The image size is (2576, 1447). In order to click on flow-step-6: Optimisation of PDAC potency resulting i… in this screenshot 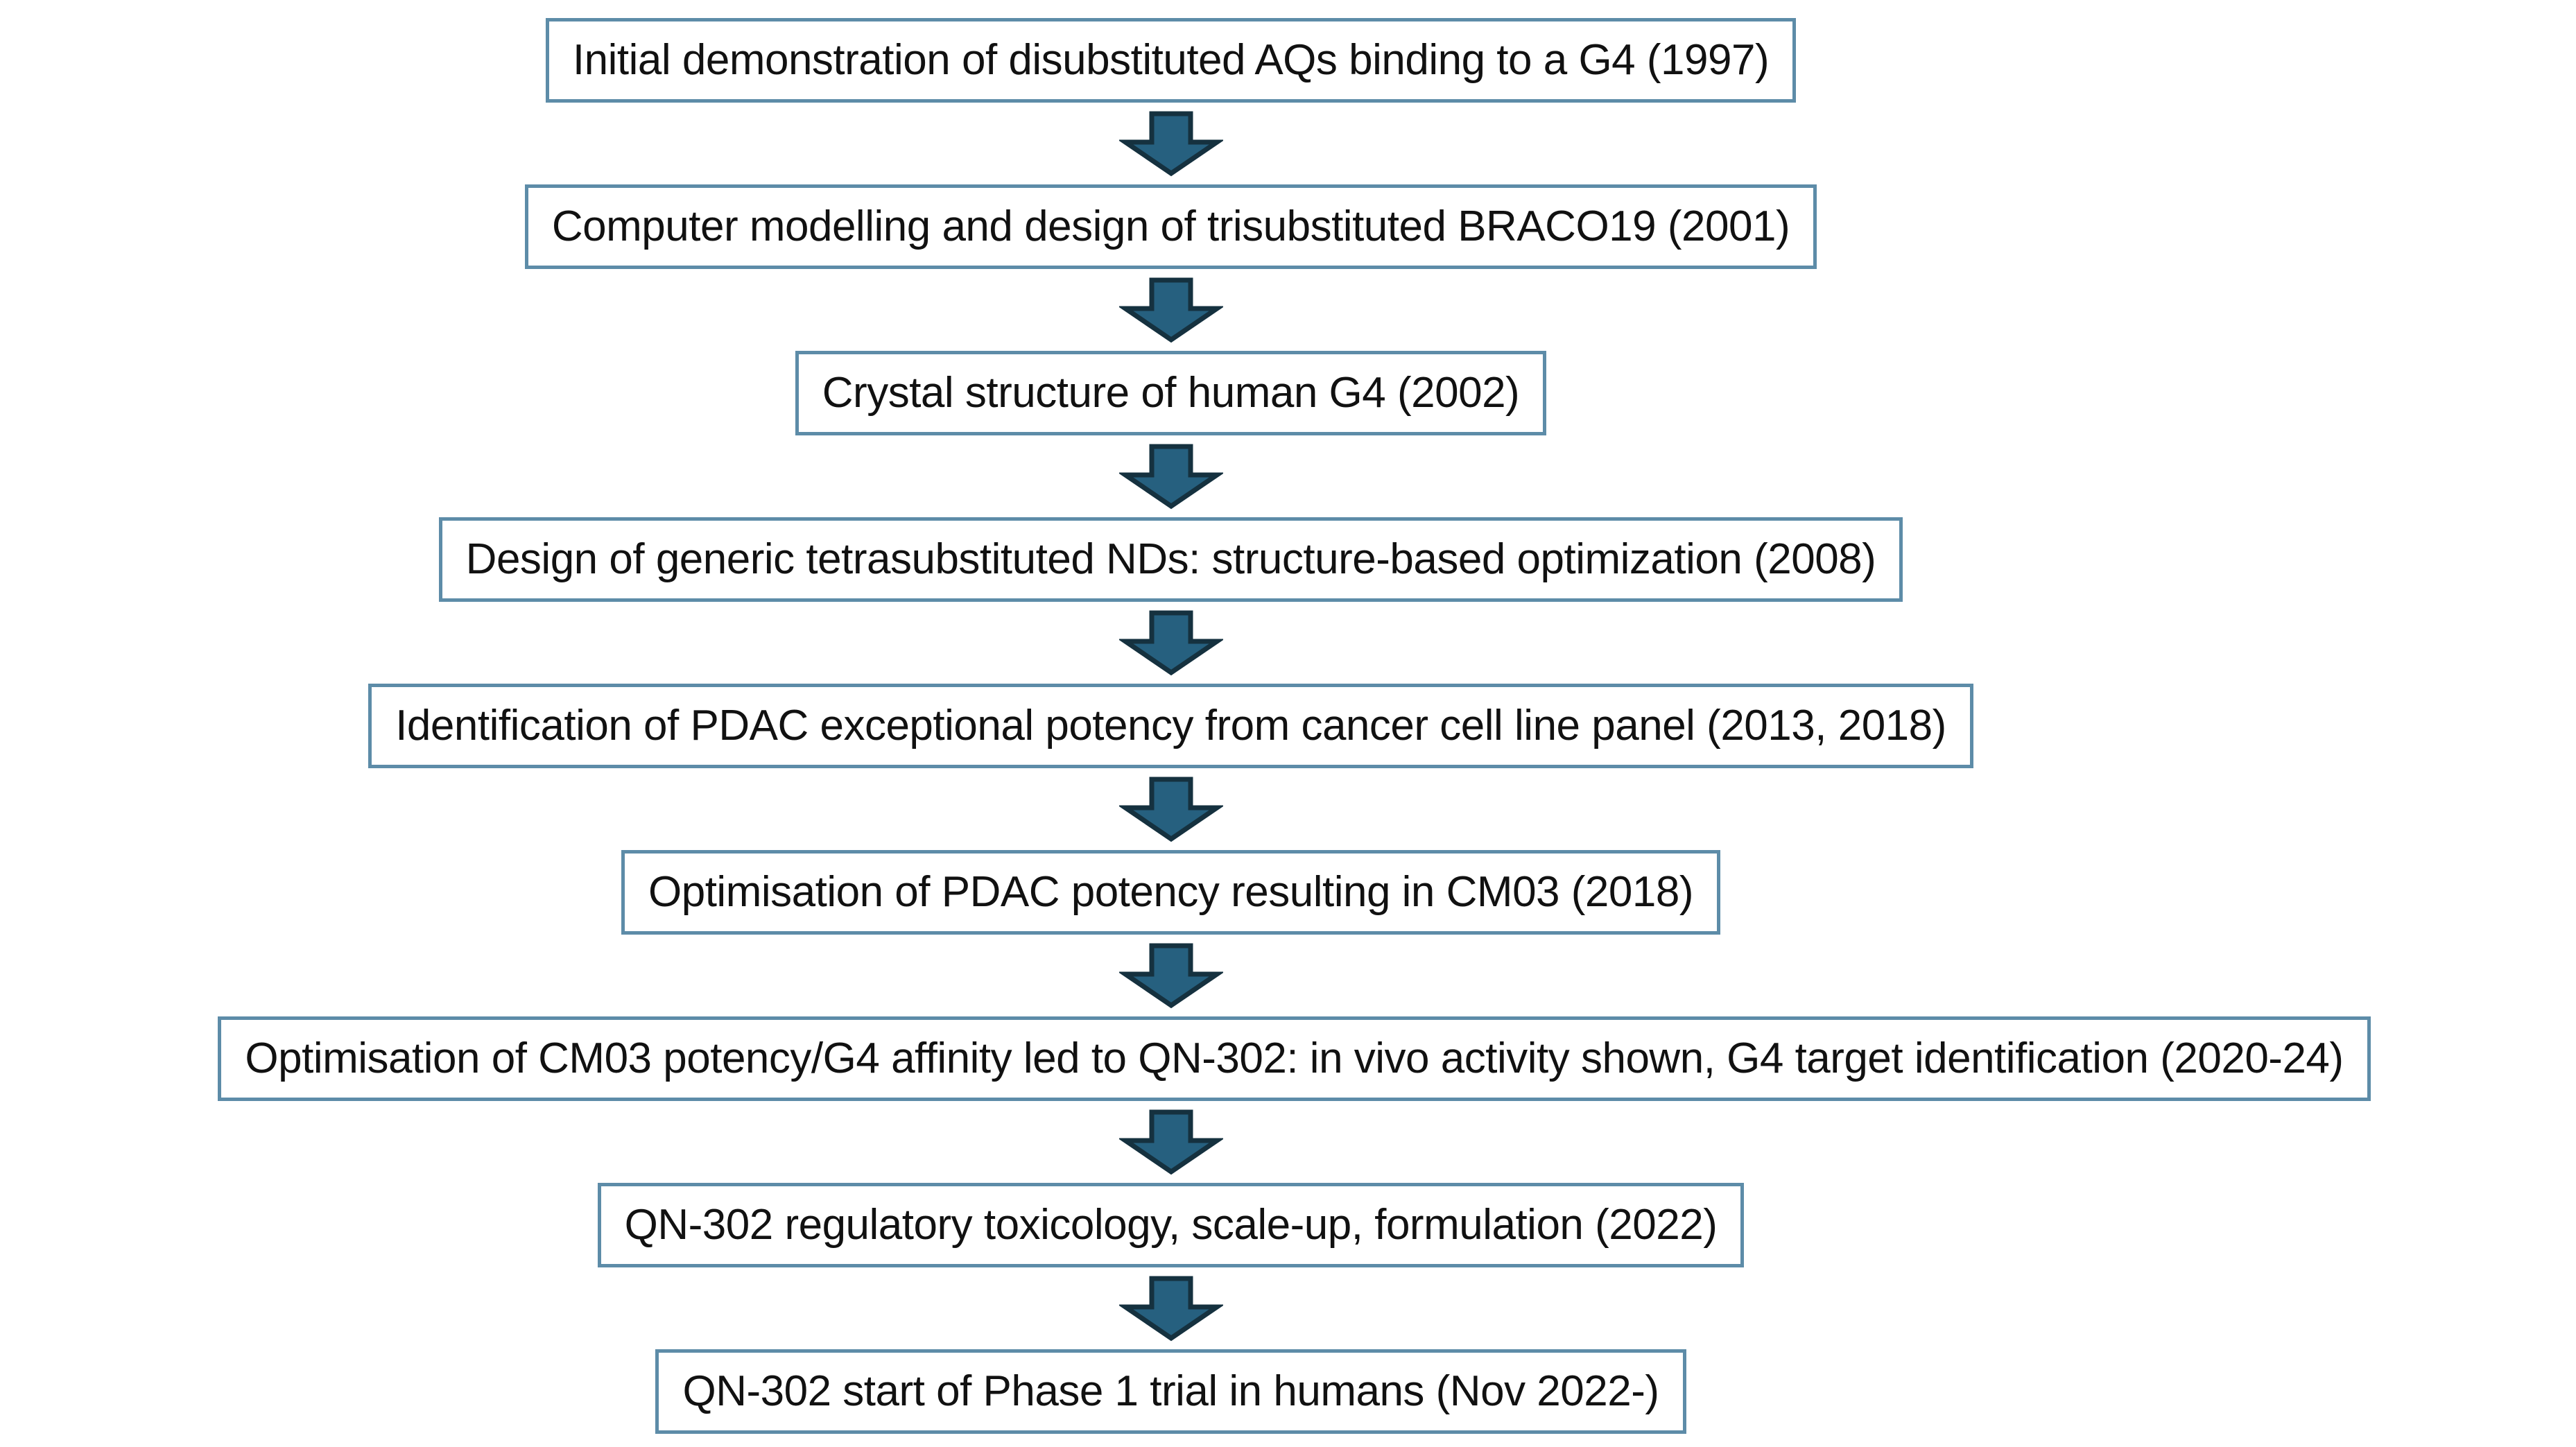, I will do `click(1170, 892)`.